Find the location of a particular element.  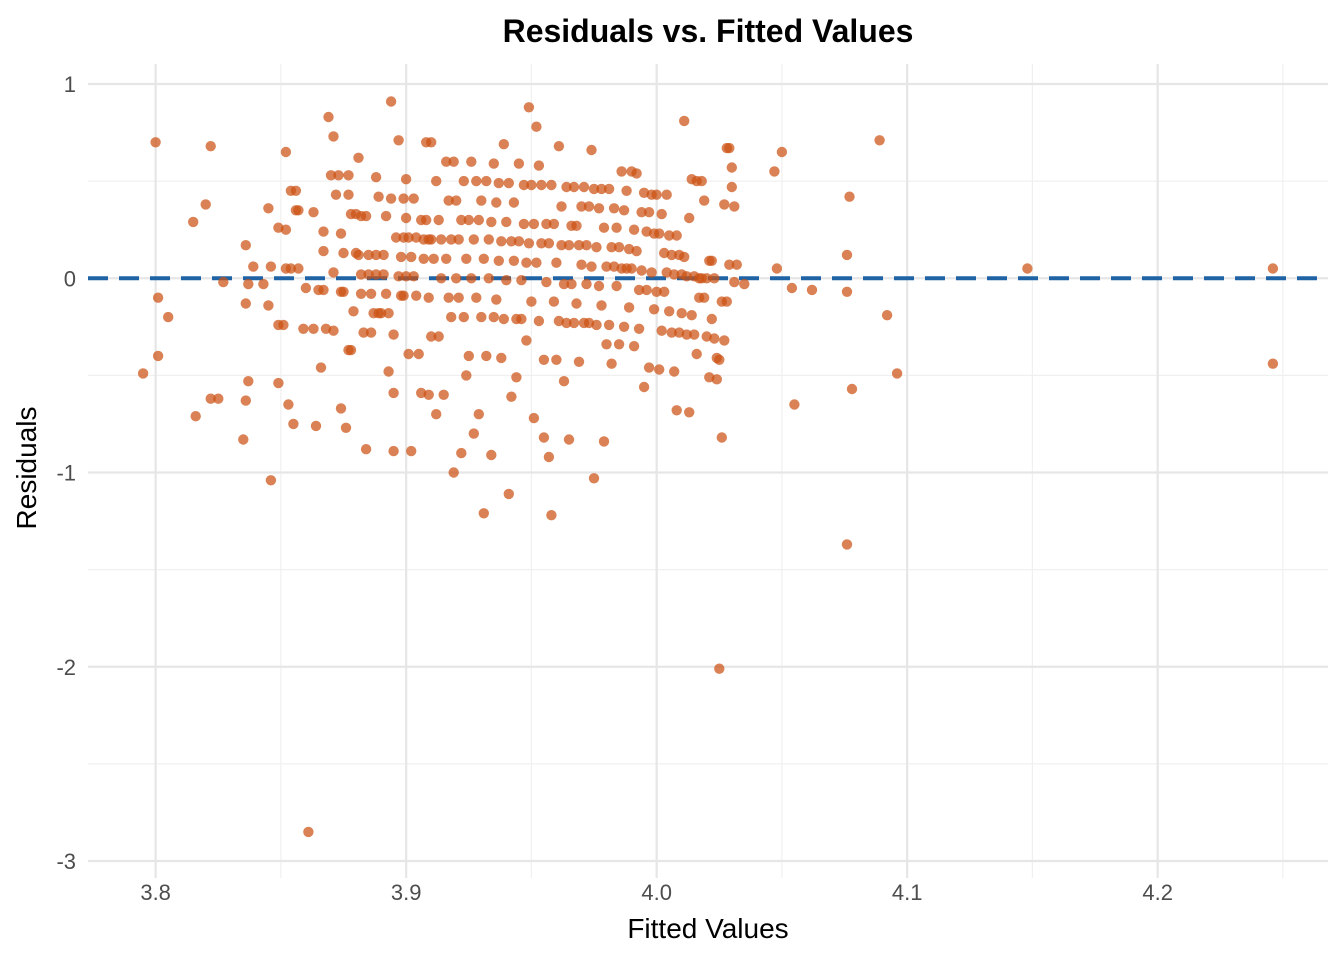

x-tick-label: 4.0 is located at coordinates (656, 892).